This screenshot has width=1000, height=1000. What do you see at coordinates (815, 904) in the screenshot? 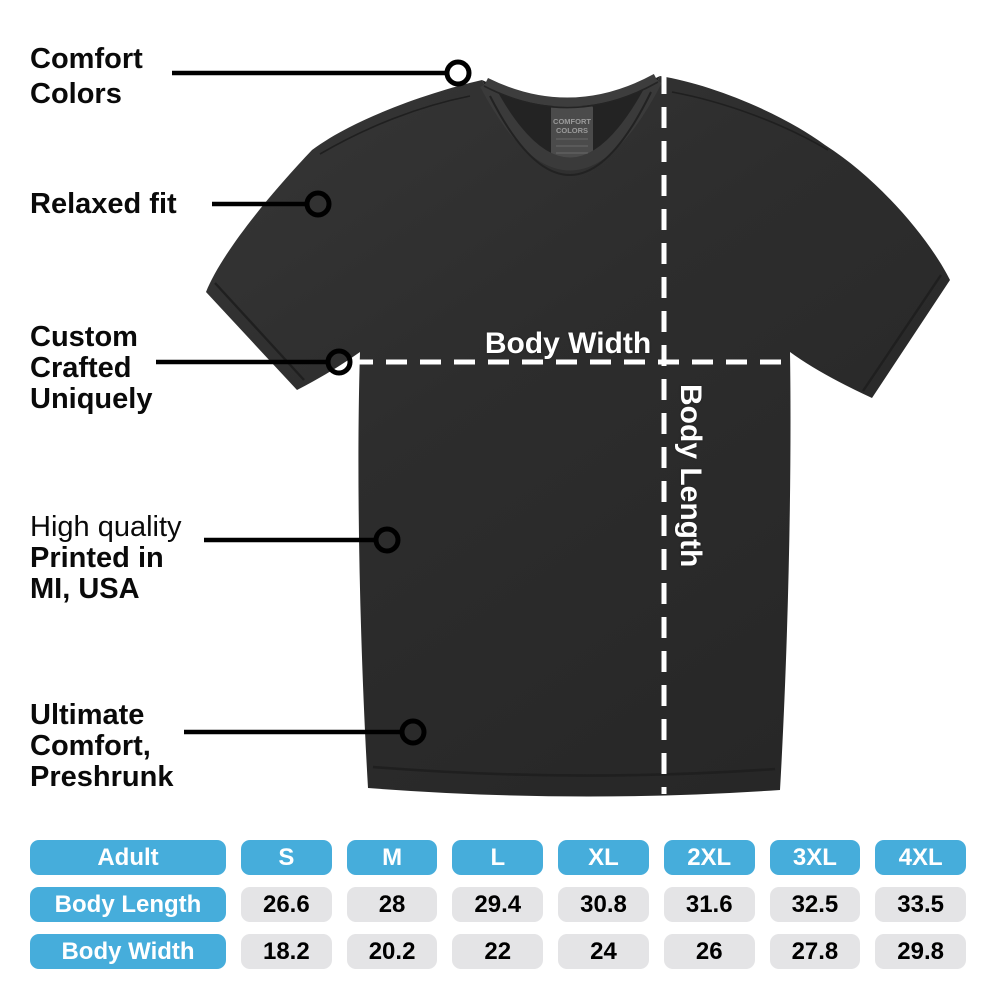
I see `body-length-value: 32.5` at bounding box center [815, 904].